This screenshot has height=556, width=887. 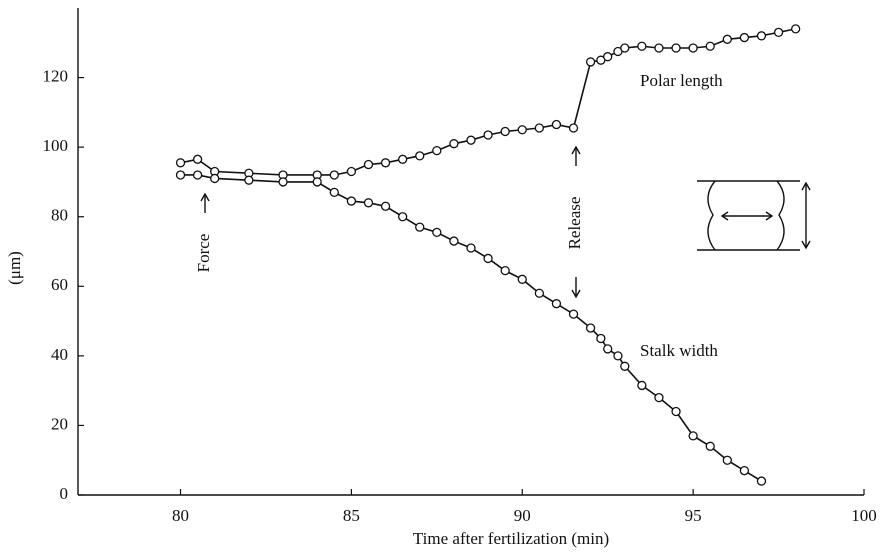 I want to click on x-tick-label: 80, so click(x=180, y=515).